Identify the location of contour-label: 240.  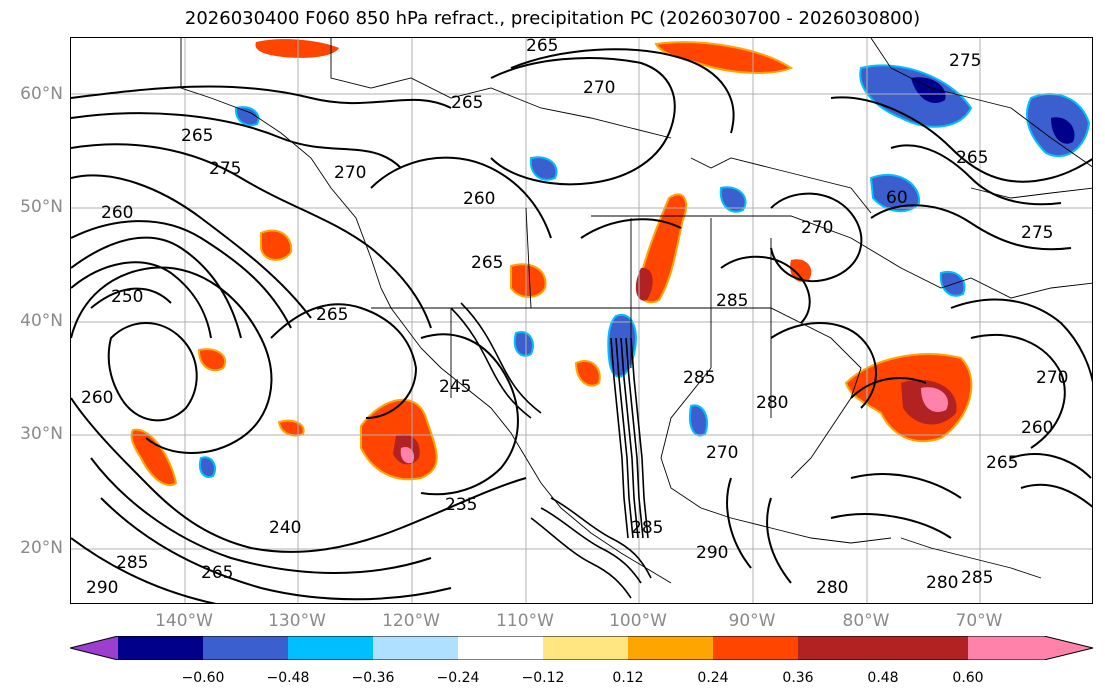
(285, 528).